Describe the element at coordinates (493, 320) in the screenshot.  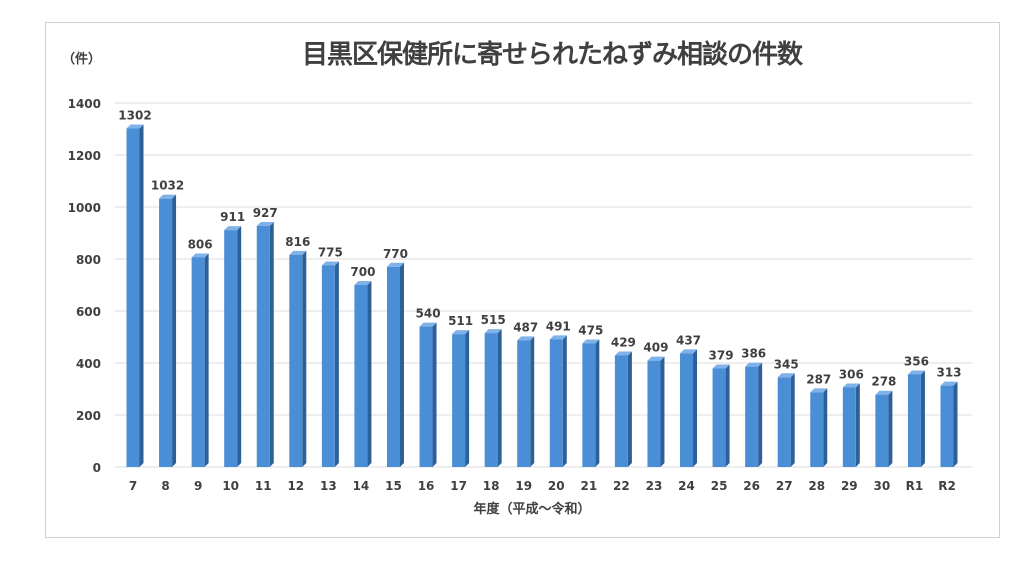
I see `data-label: 515` at that location.